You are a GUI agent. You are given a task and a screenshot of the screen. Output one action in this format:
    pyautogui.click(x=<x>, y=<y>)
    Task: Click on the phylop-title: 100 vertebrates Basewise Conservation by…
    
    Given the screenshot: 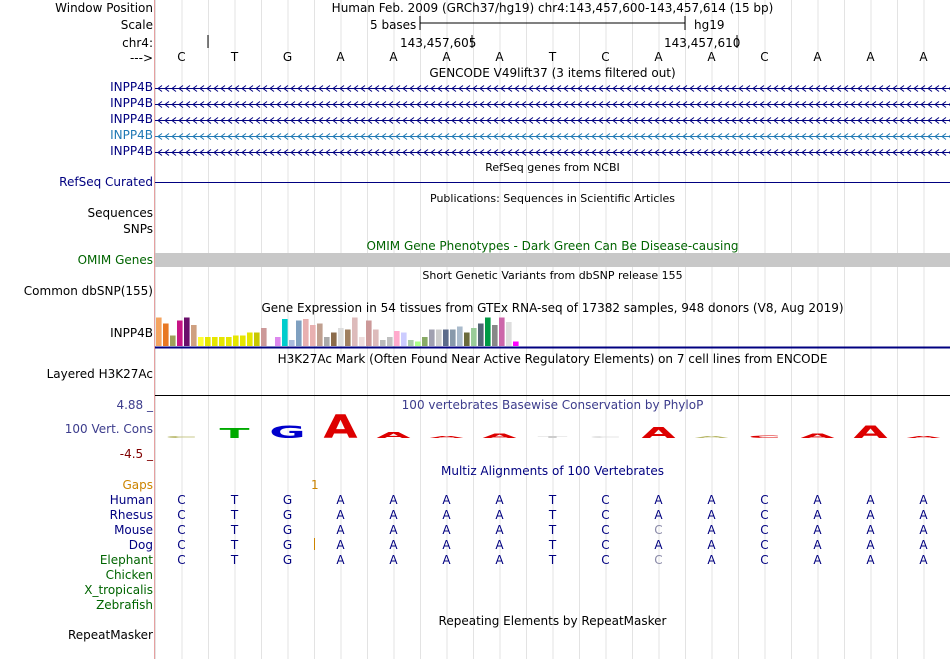 What is the action you would take?
    pyautogui.click(x=552, y=405)
    